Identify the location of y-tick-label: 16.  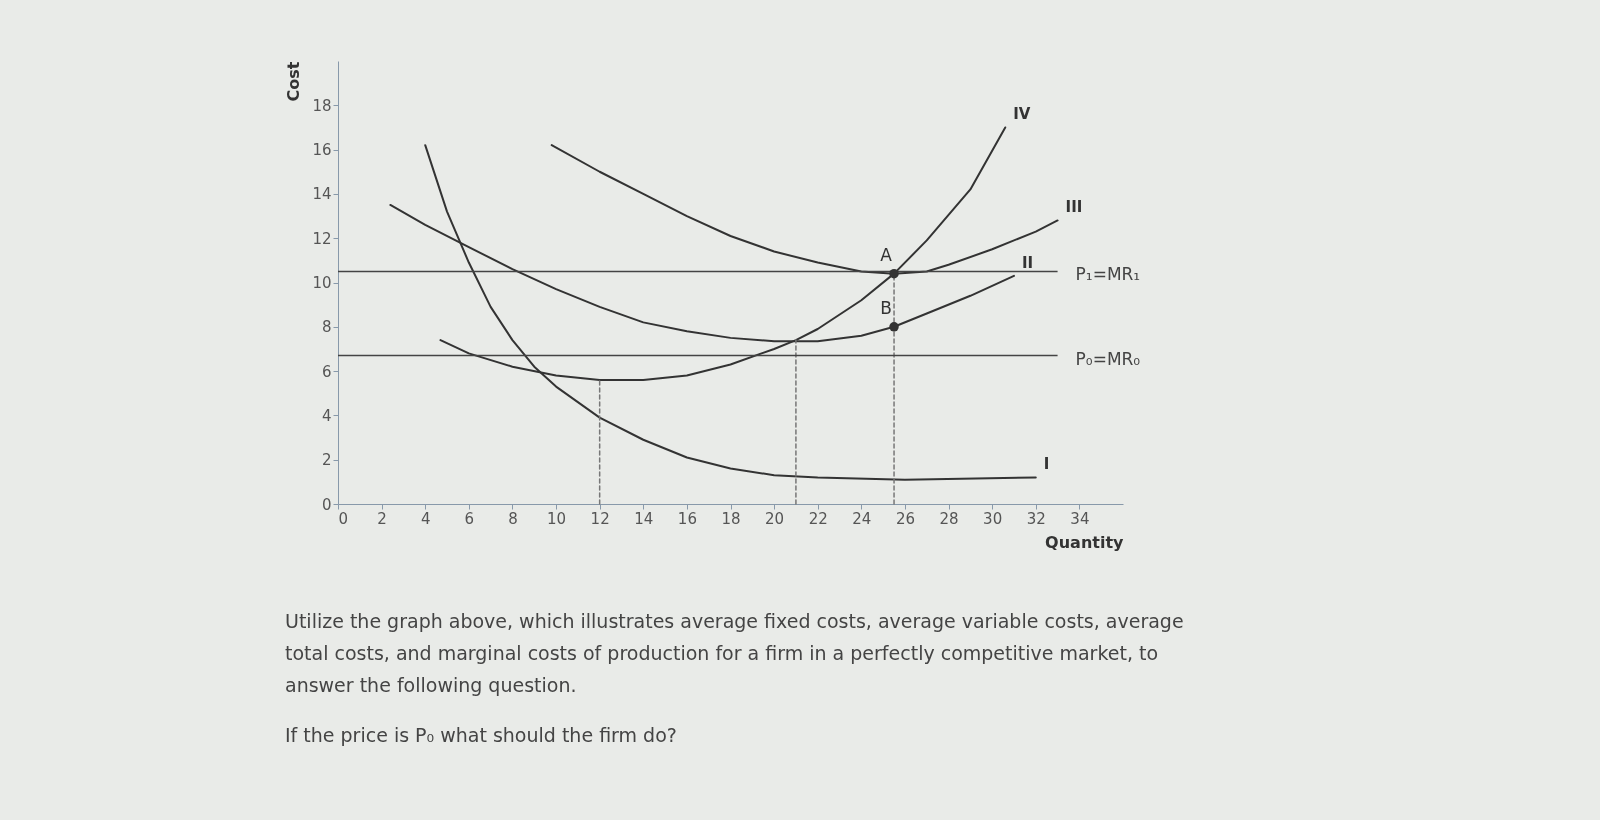
(322, 150).